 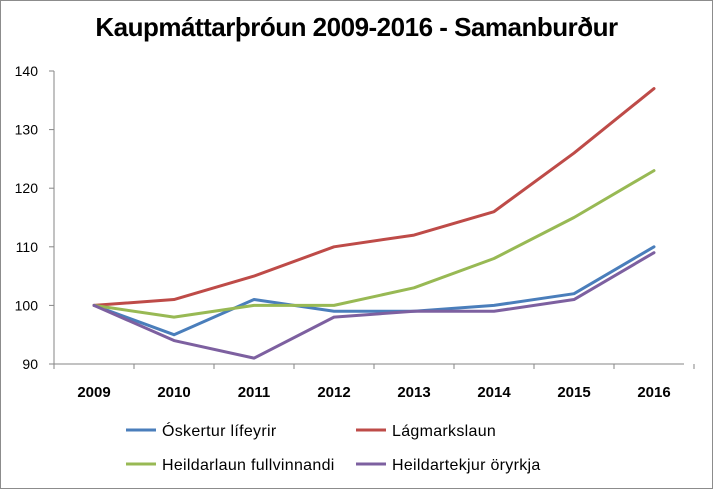 I want to click on x-tick-label: 2016, so click(x=653, y=392).